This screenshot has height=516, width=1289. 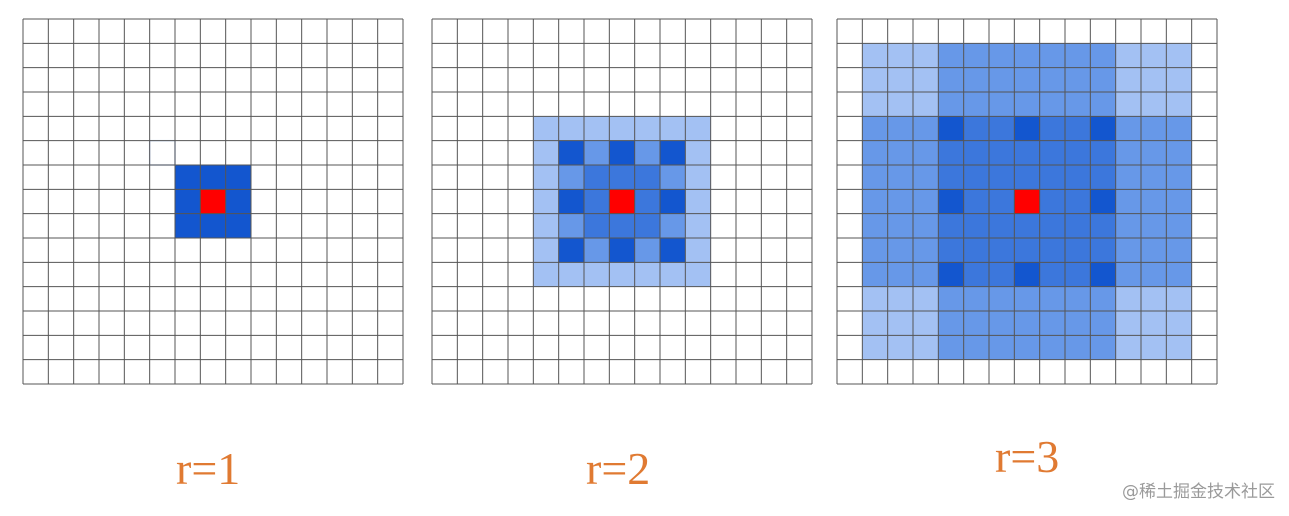 What do you see at coordinates (1027, 456) in the screenshot?
I see `label-r3: r=3` at bounding box center [1027, 456].